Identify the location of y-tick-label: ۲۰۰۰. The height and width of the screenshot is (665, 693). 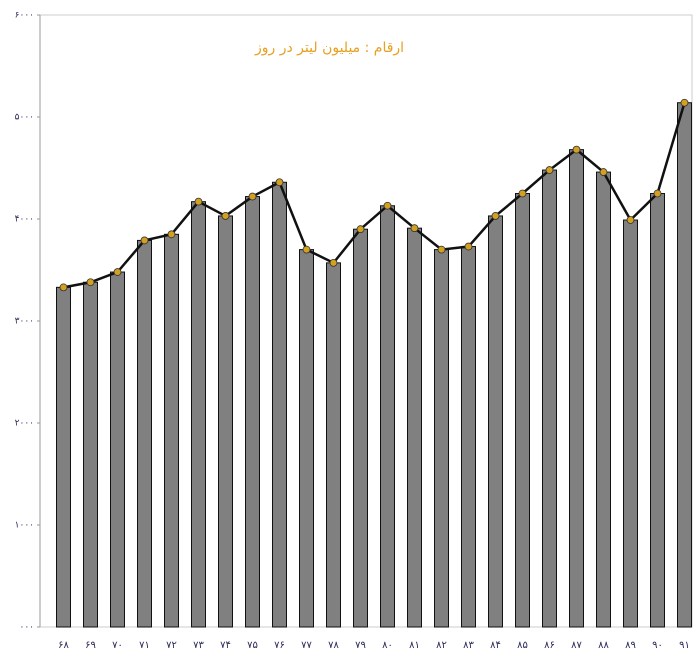
(24, 424).